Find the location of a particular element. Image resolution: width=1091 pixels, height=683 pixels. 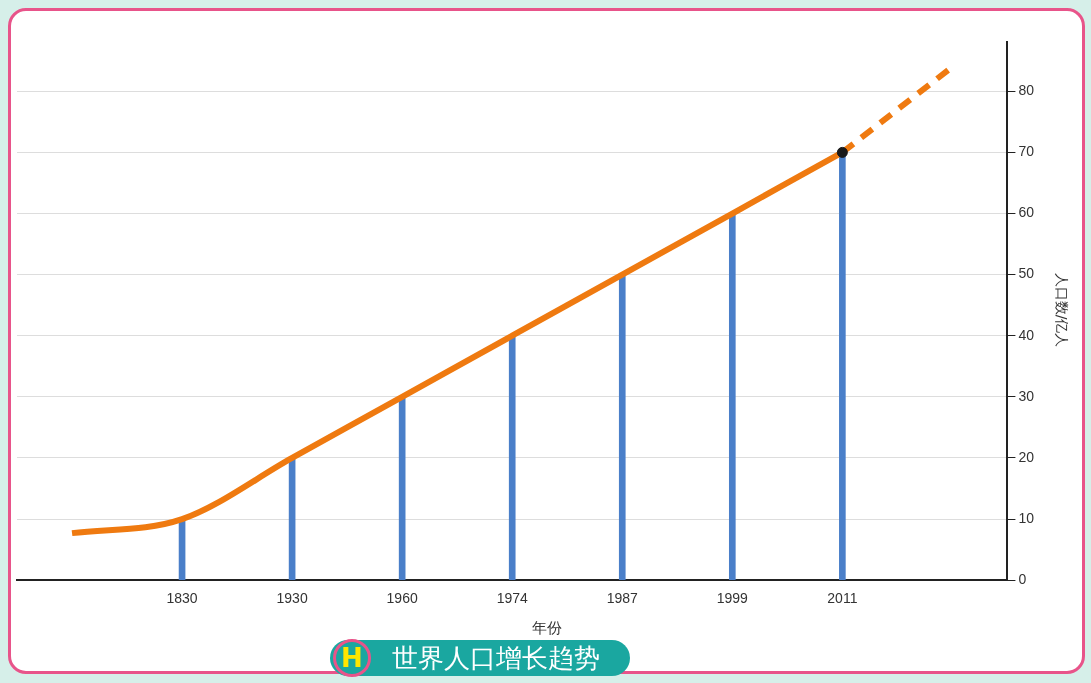

y-tick-label: 10 is located at coordinates (1026, 517).